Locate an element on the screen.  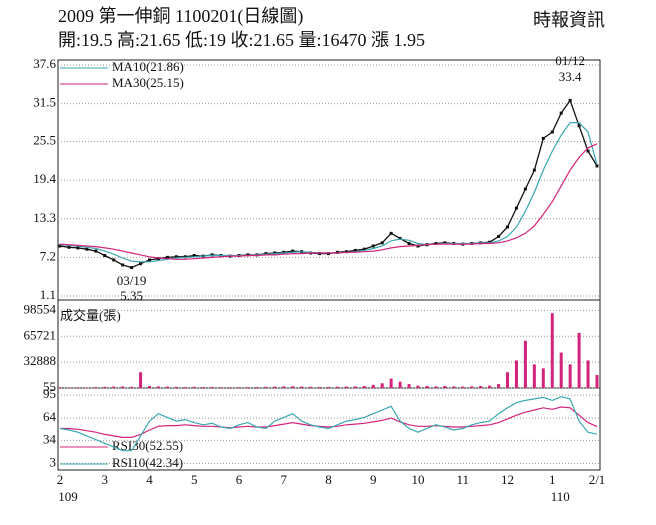
x-tick-label: 11 is located at coordinates (462, 479).